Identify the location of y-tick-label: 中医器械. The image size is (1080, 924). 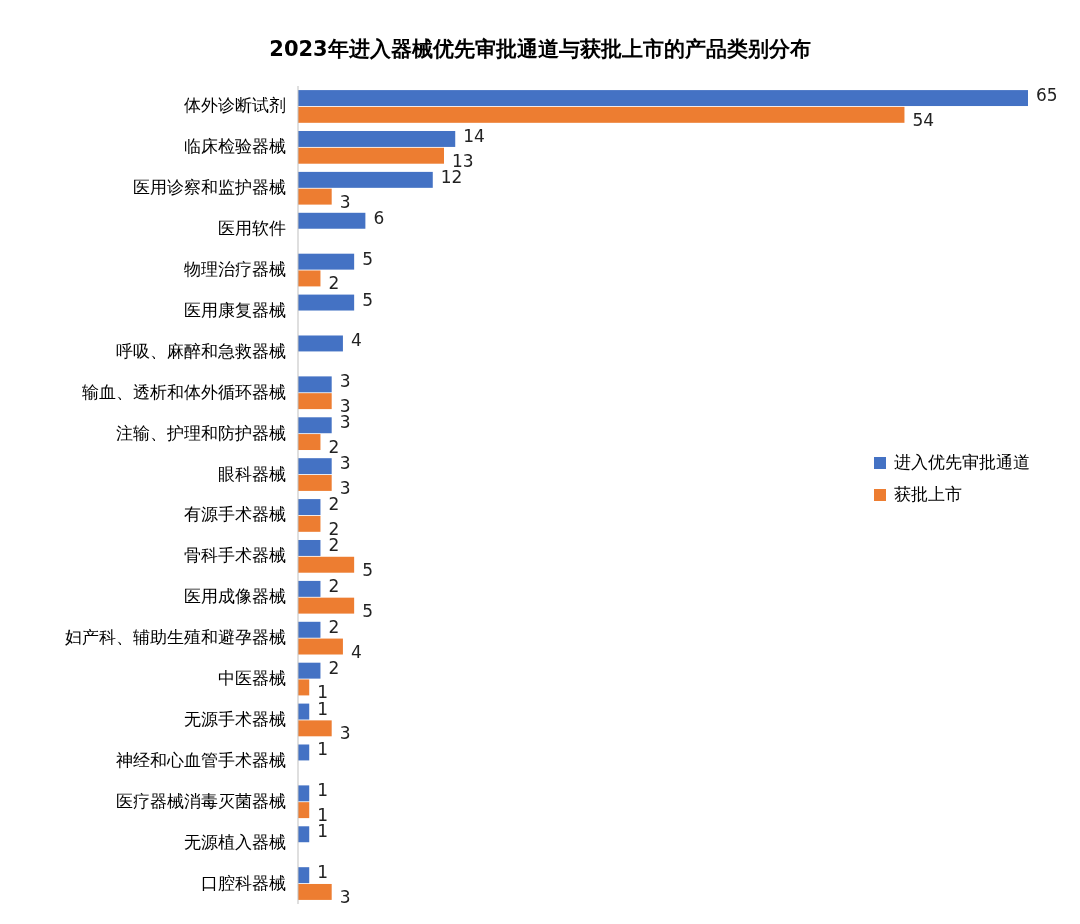
(252, 678).